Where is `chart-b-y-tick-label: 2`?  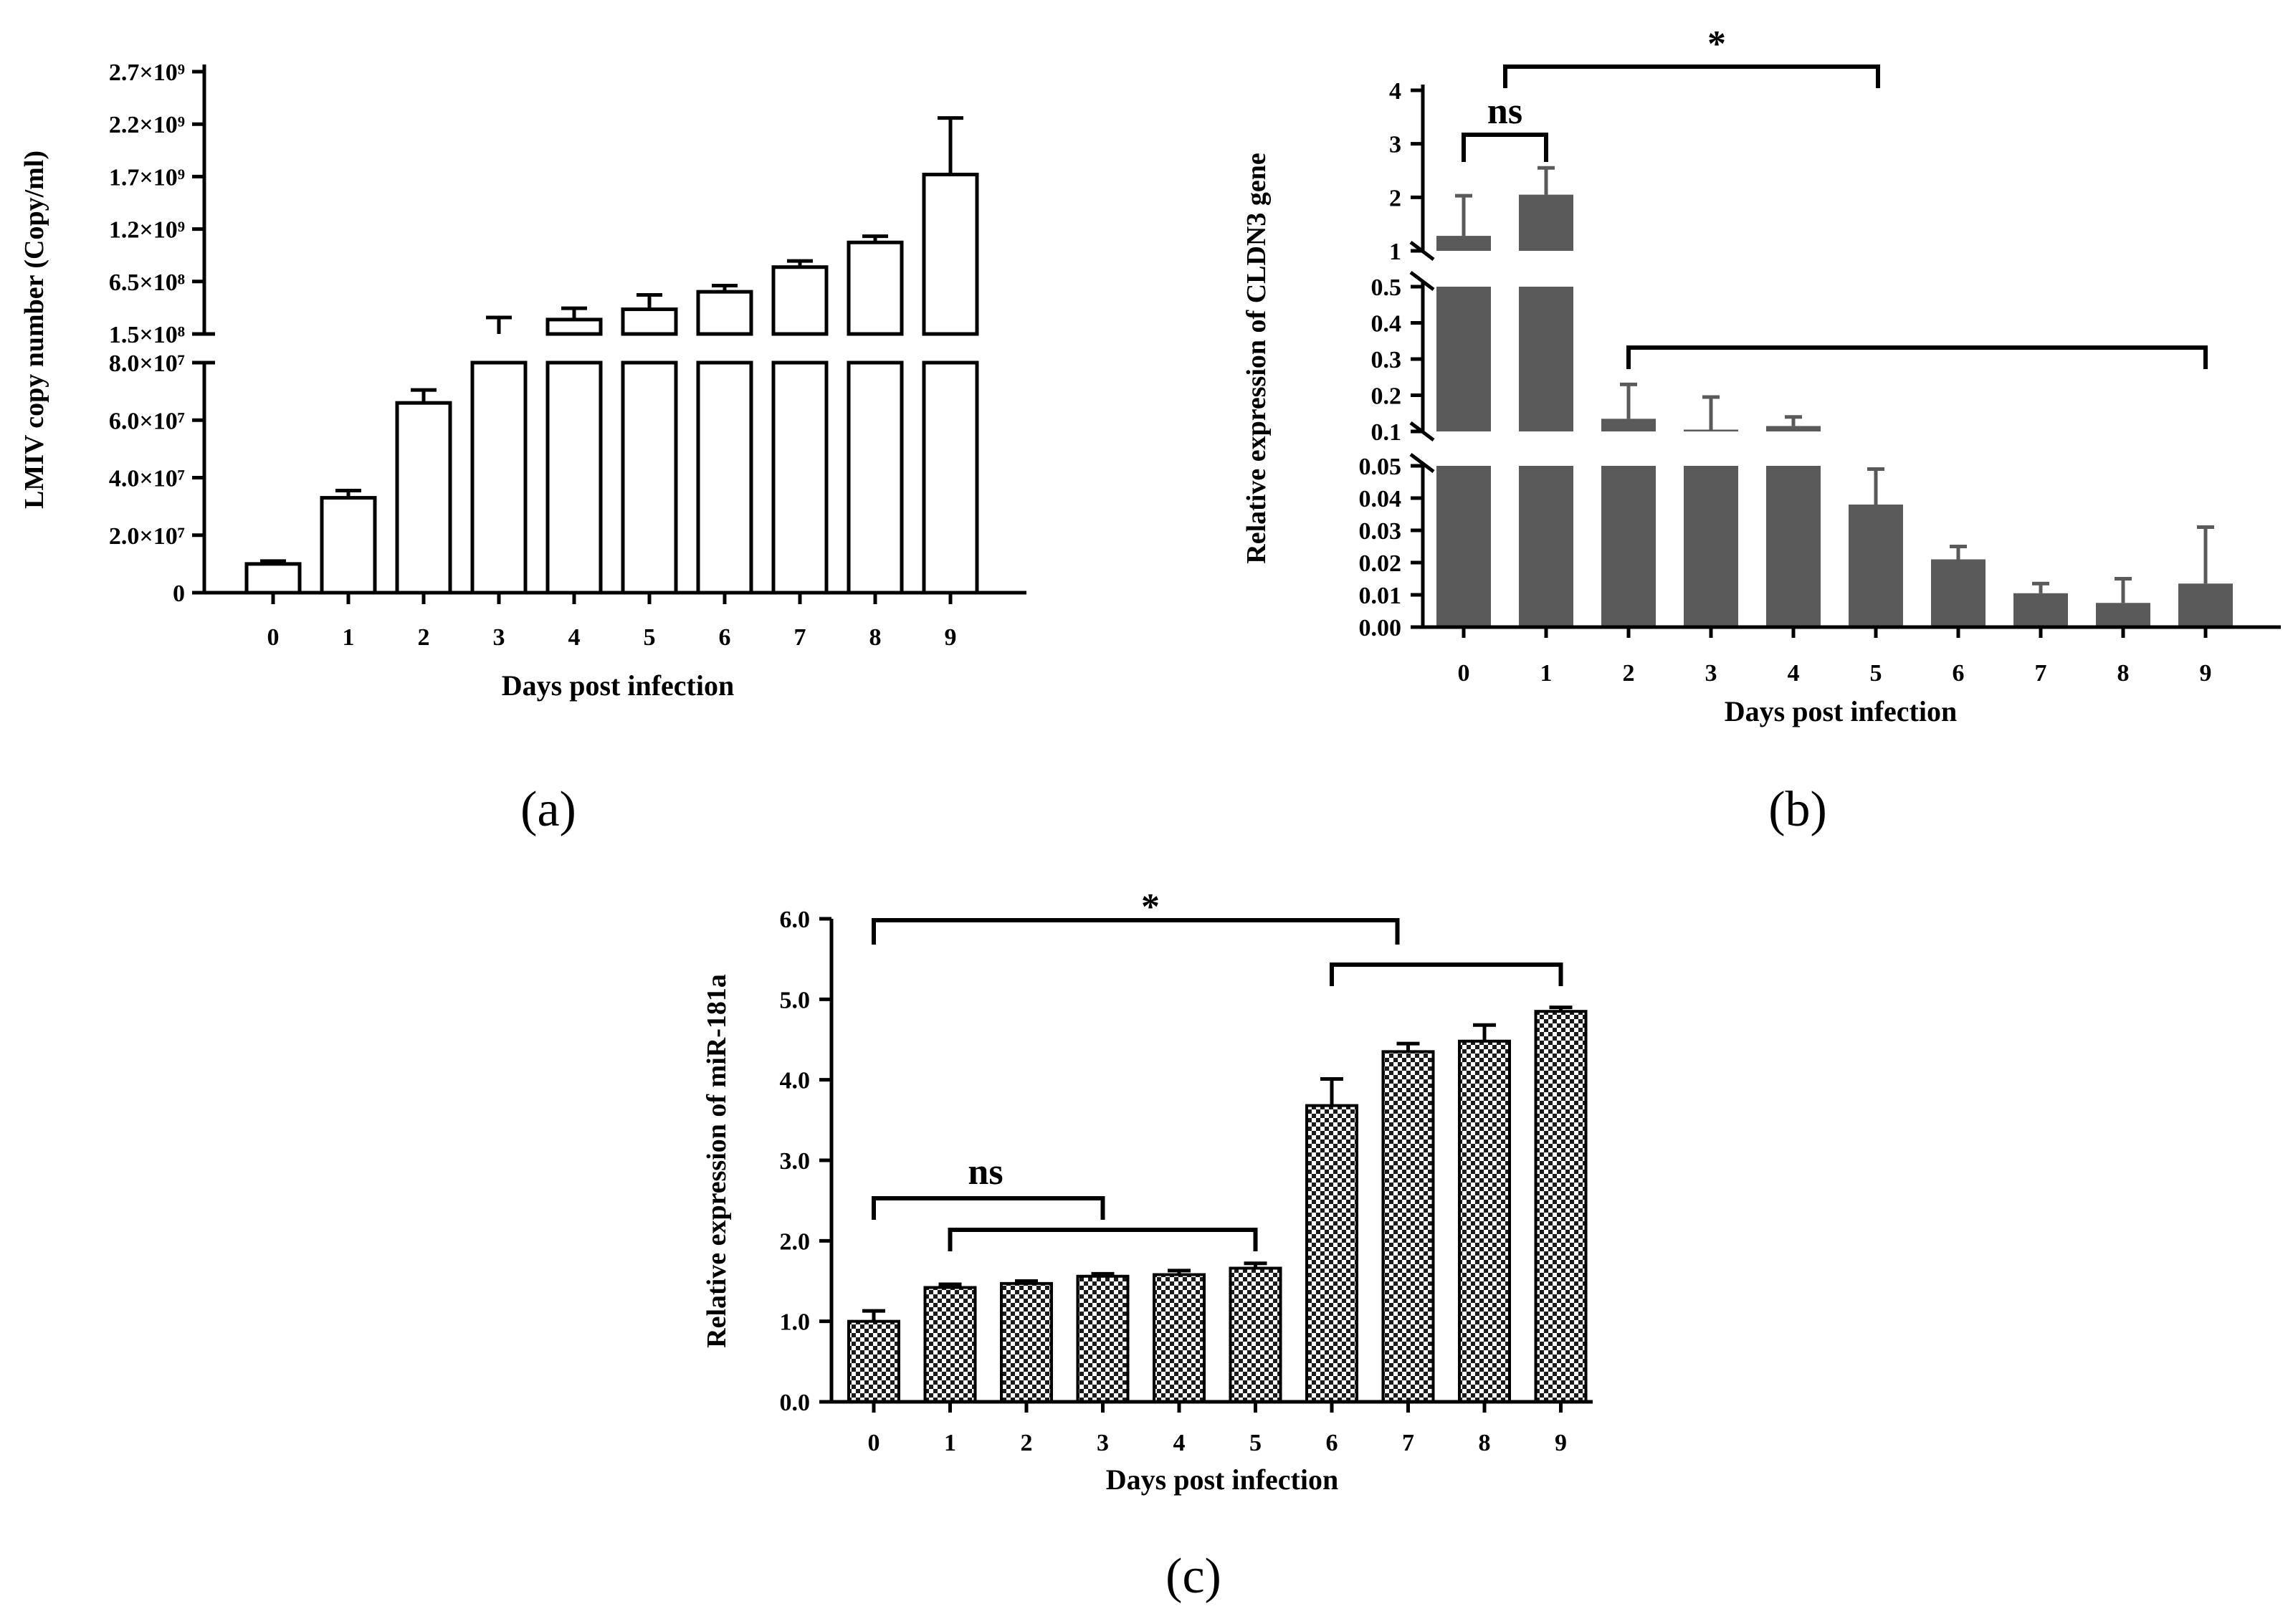
chart-b-y-tick-label: 2 is located at coordinates (1395, 198).